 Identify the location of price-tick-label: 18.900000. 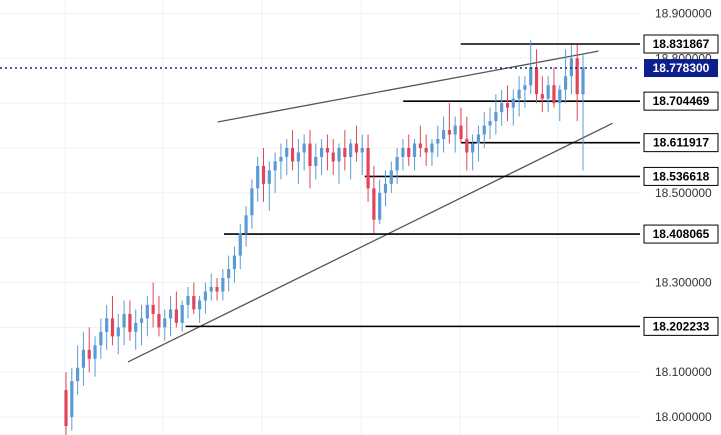
(683, 13).